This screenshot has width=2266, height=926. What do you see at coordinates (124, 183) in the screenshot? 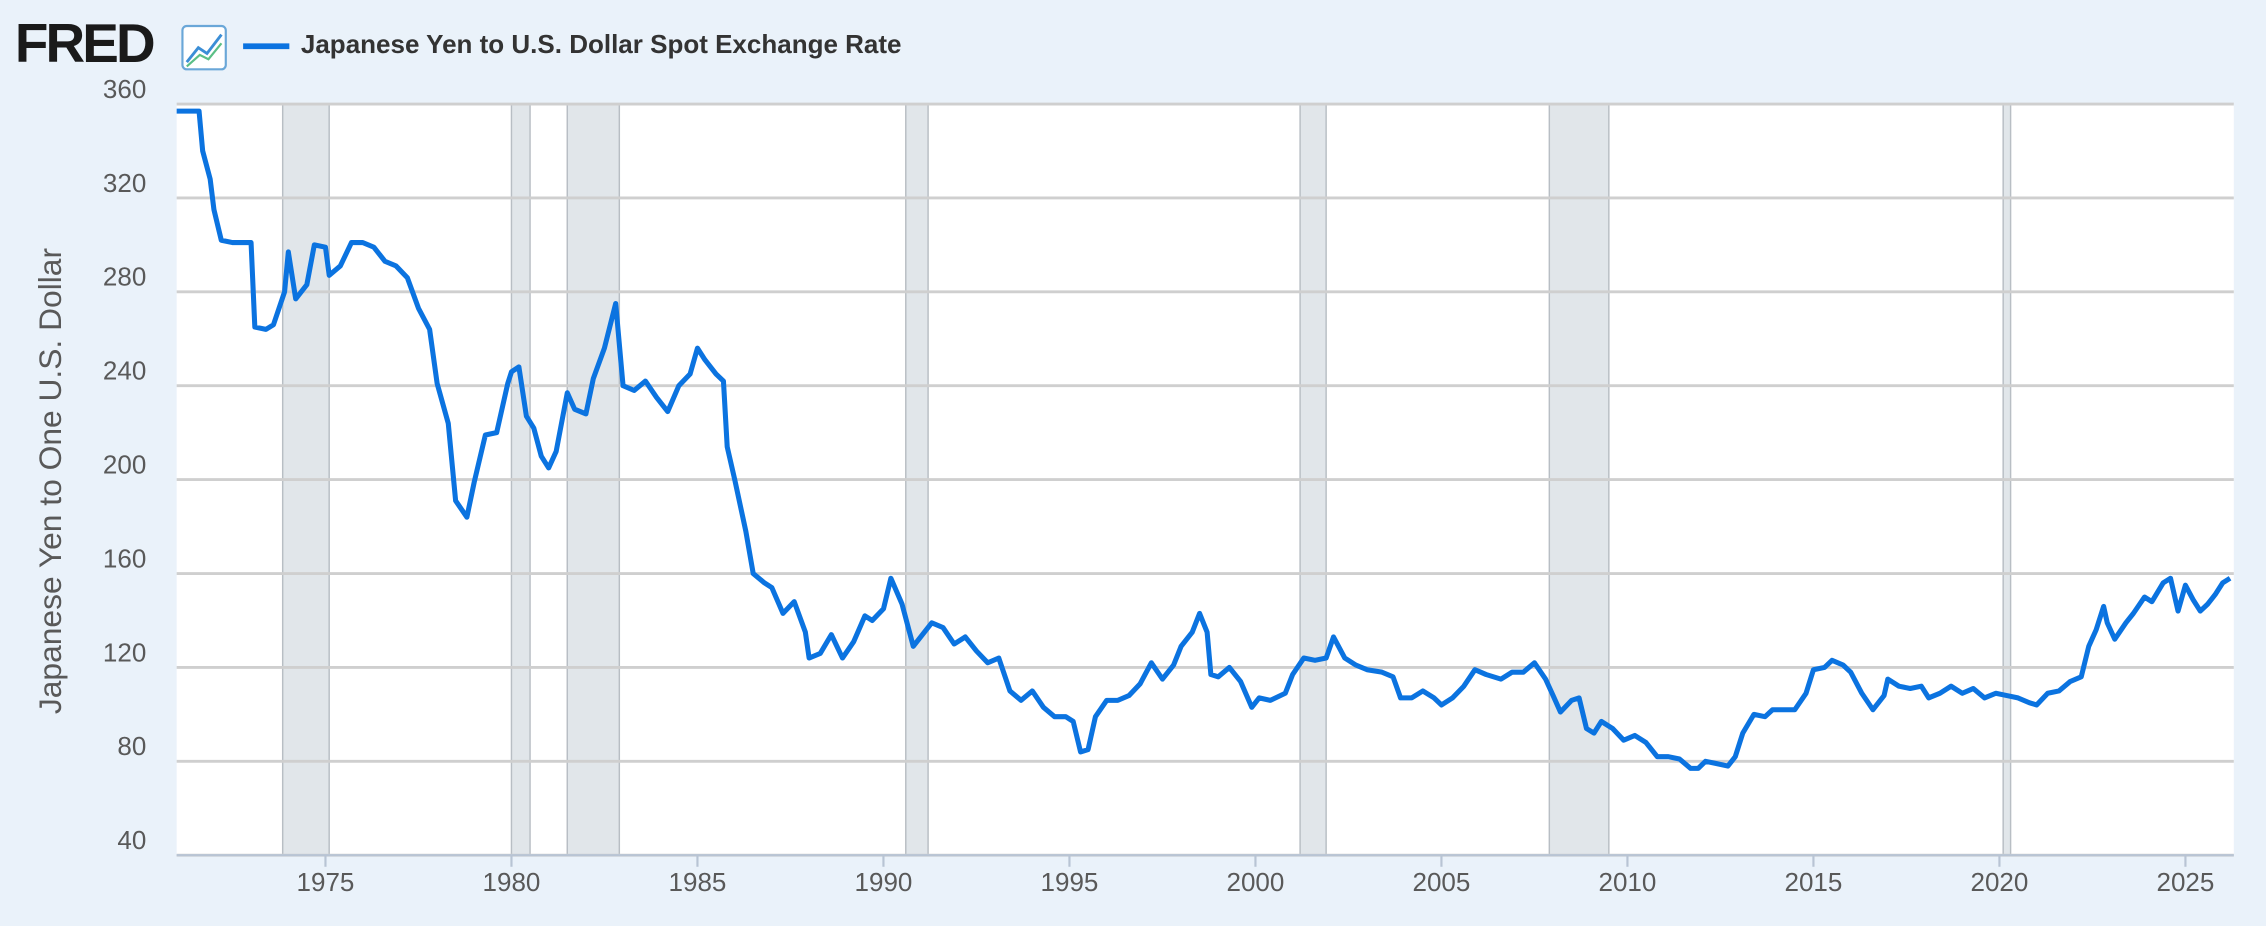
I see `y-tick-label: 320` at bounding box center [124, 183].